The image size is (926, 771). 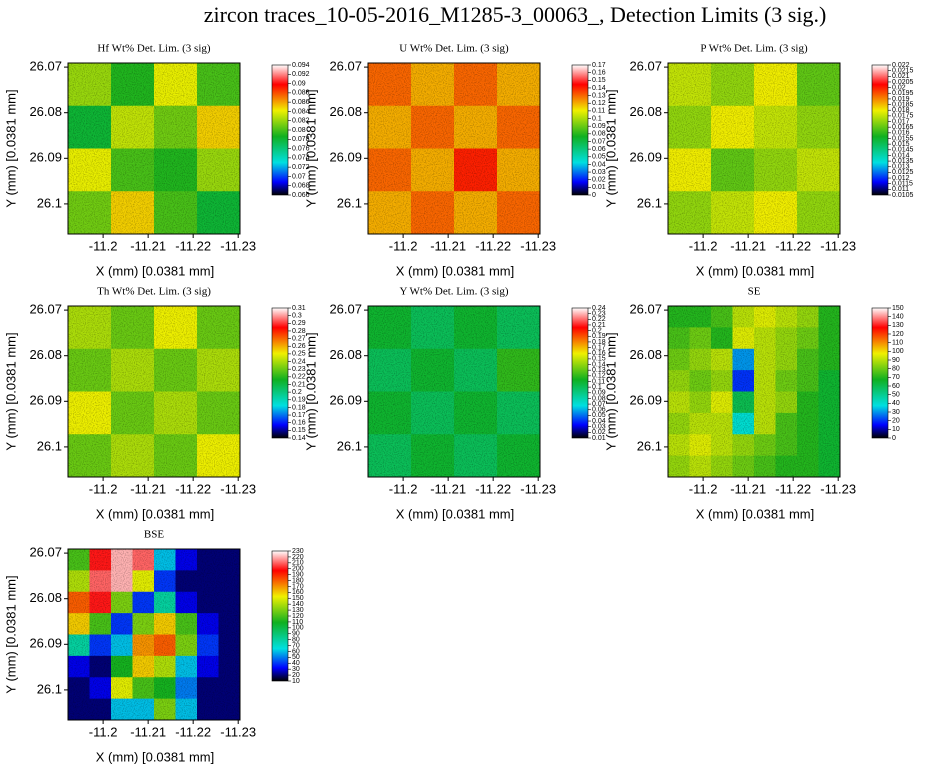 I want to click on colorbar-tick-label: 0.18, so click(x=299, y=407).